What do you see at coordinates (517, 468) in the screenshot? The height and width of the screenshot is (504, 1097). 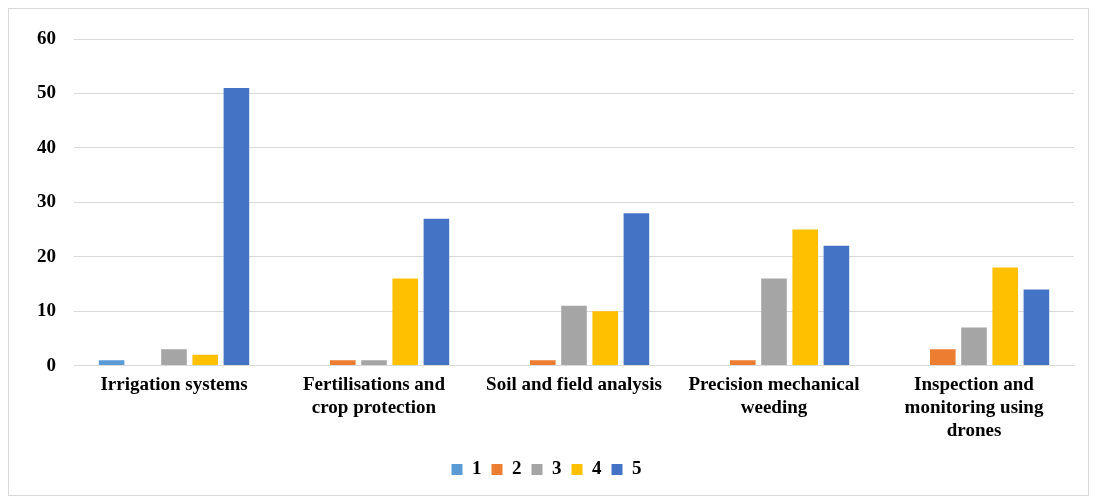 I see `legend-label: 2` at bounding box center [517, 468].